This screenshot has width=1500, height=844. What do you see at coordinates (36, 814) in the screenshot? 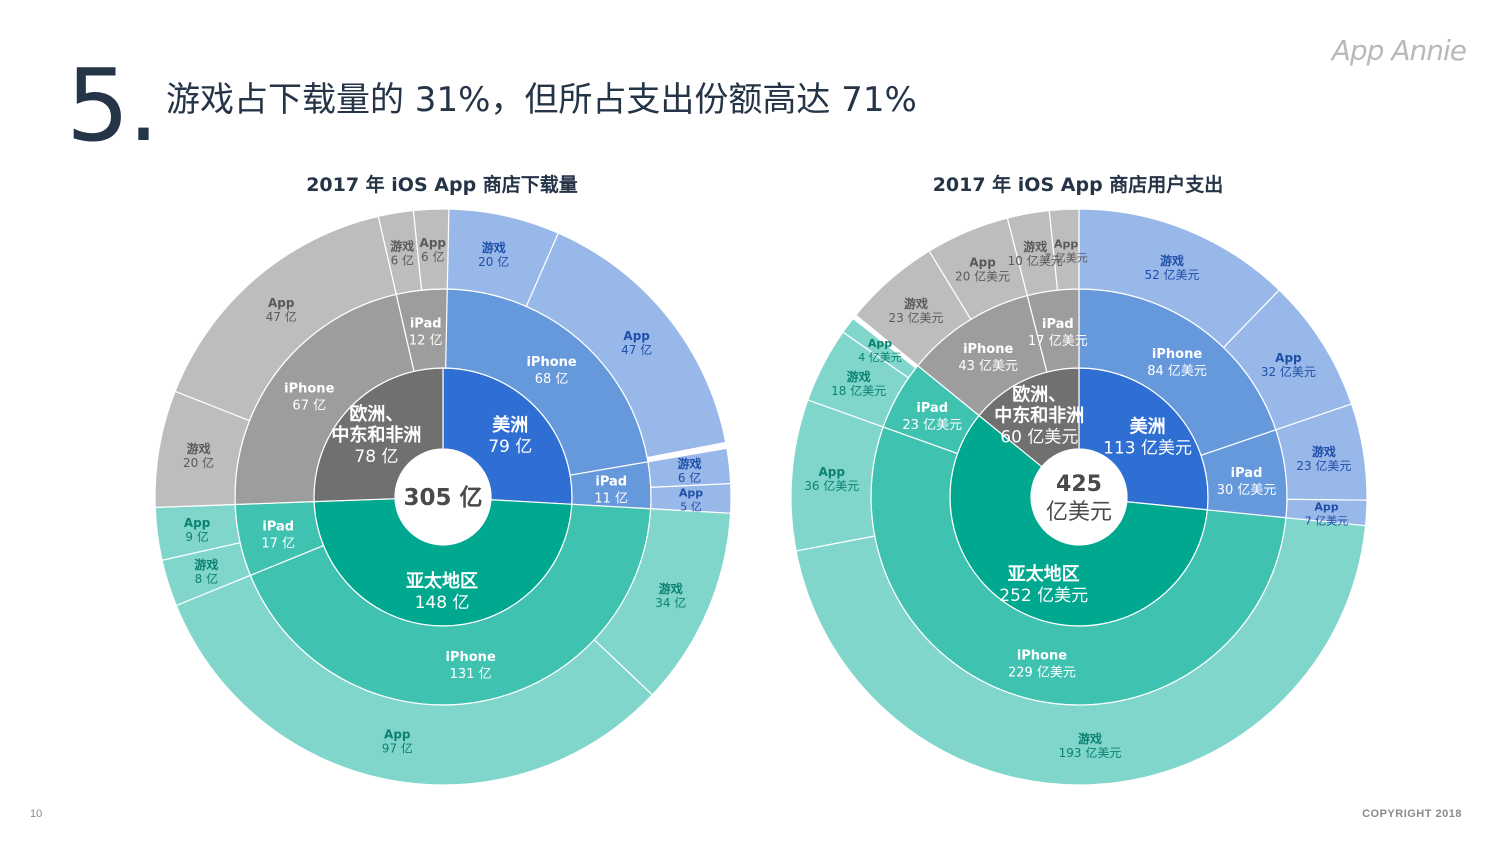
I see `page-number: 10` at bounding box center [36, 814].